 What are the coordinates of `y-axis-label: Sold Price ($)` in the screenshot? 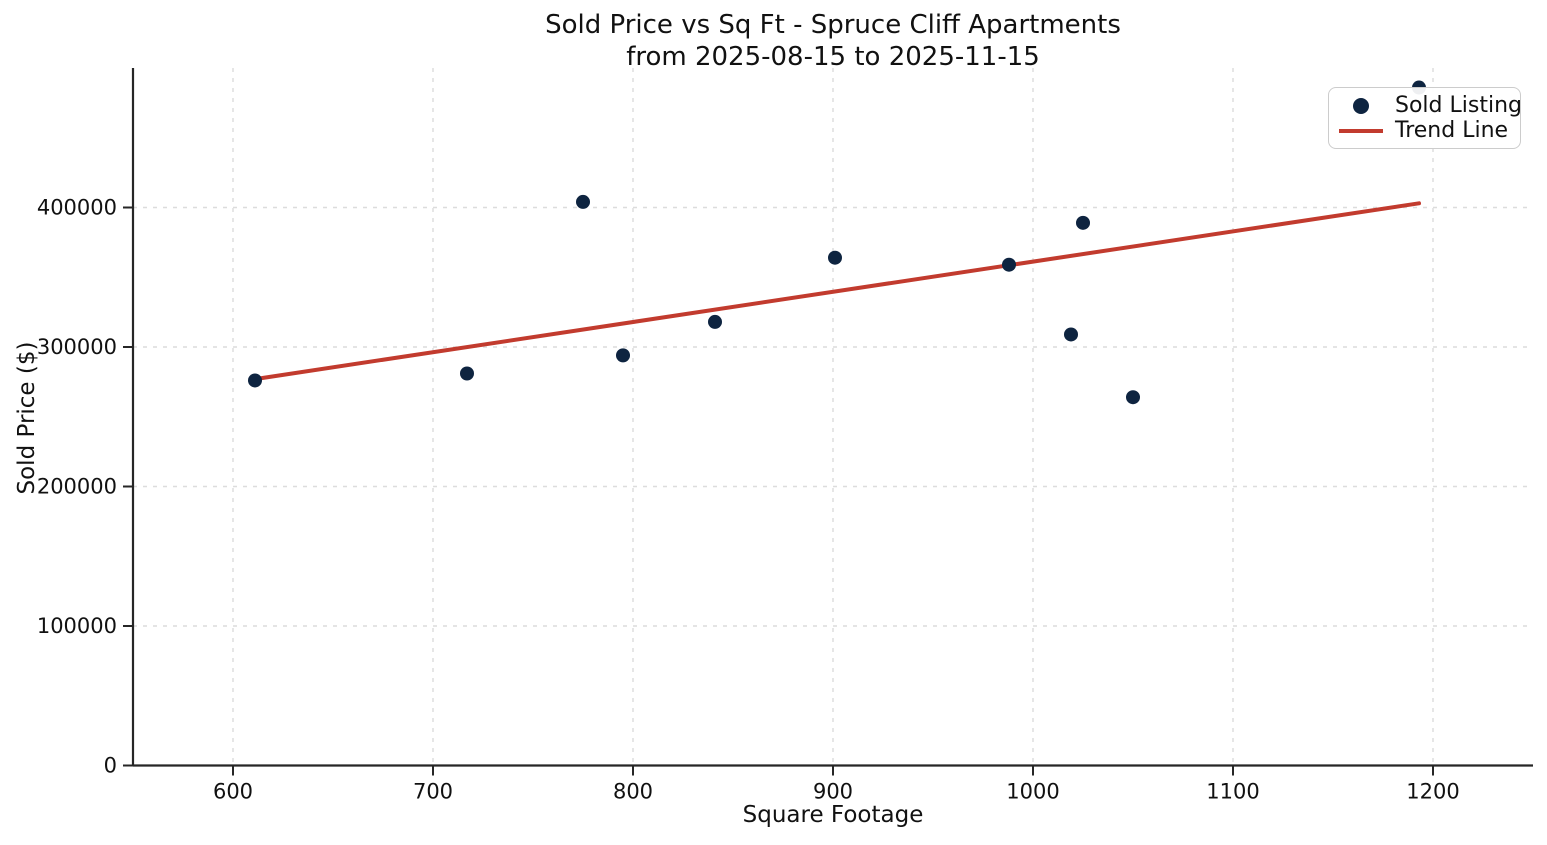 It's located at (27, 418).